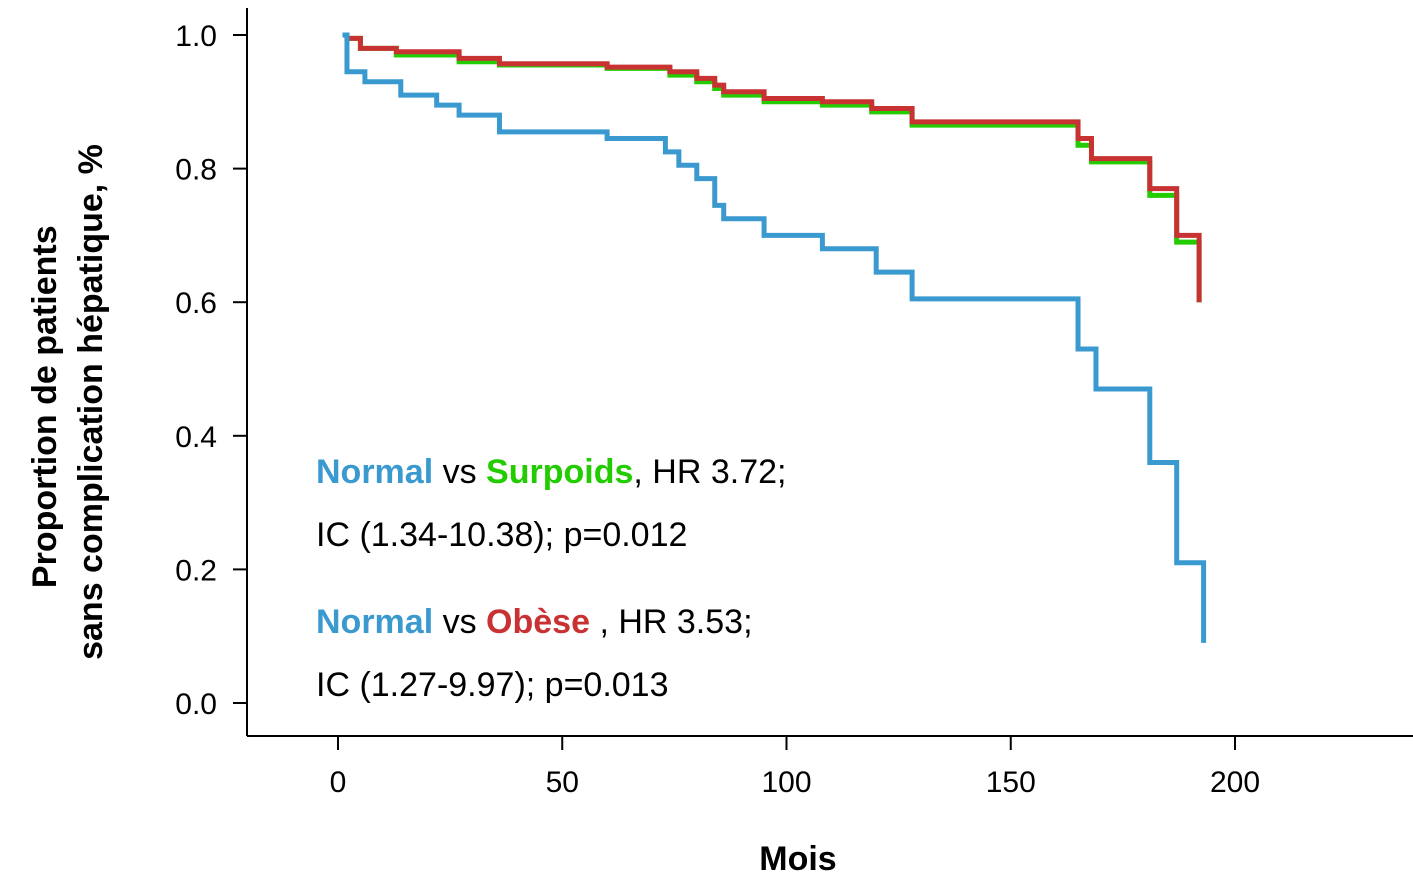  I want to click on y-ticks: 0.0 0.2 0.4 0.6 0.8 1.0, so click(211, 370).